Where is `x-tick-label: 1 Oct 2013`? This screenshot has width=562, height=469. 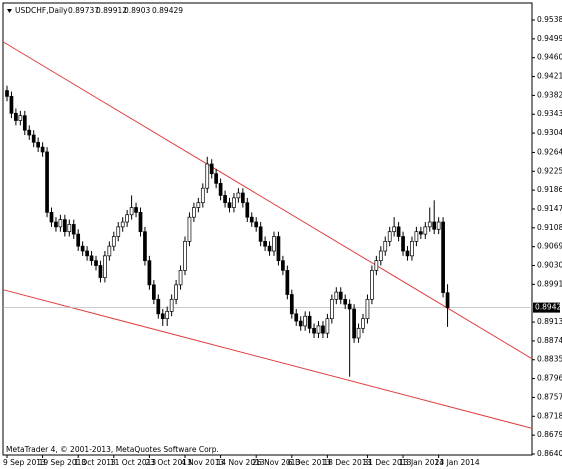 x-tick-label: 1 Oct 2013 is located at coordinates (95, 462).